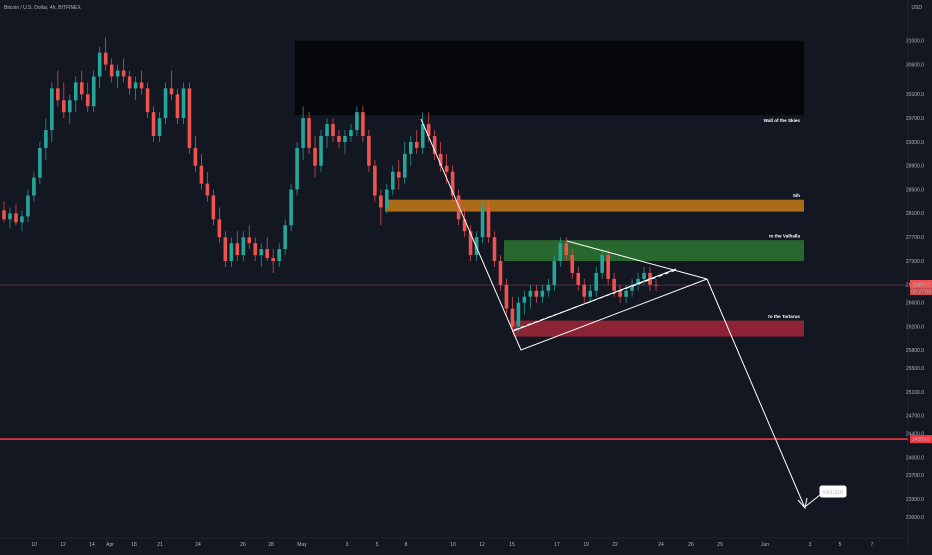  What do you see at coordinates (915, 214) in the screenshot?
I see `price-tick-label: 28100.0` at bounding box center [915, 214].